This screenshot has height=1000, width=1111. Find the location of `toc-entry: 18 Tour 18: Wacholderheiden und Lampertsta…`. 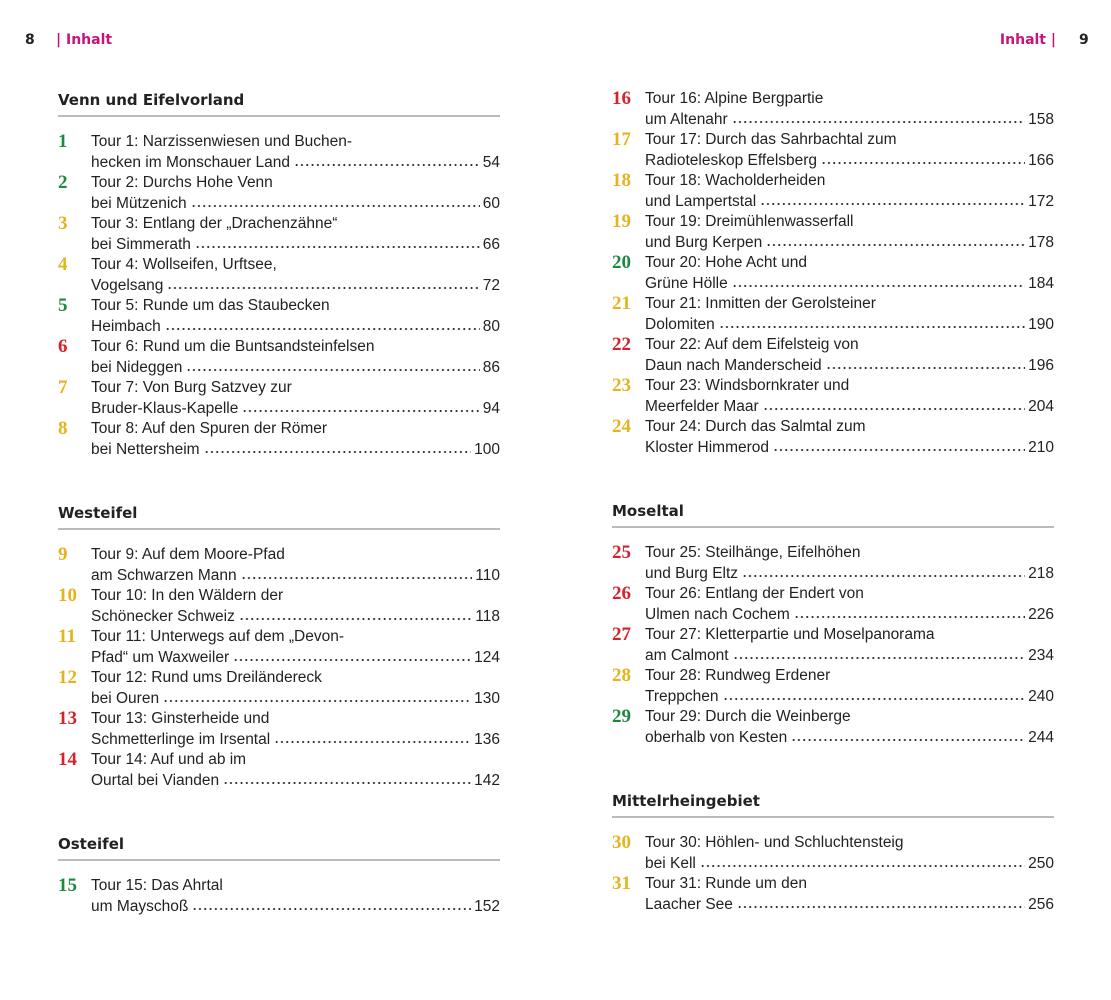

toc-entry: 18 Tour 18: Wacholderheiden und Lampertsta… is located at coordinates (833, 191).